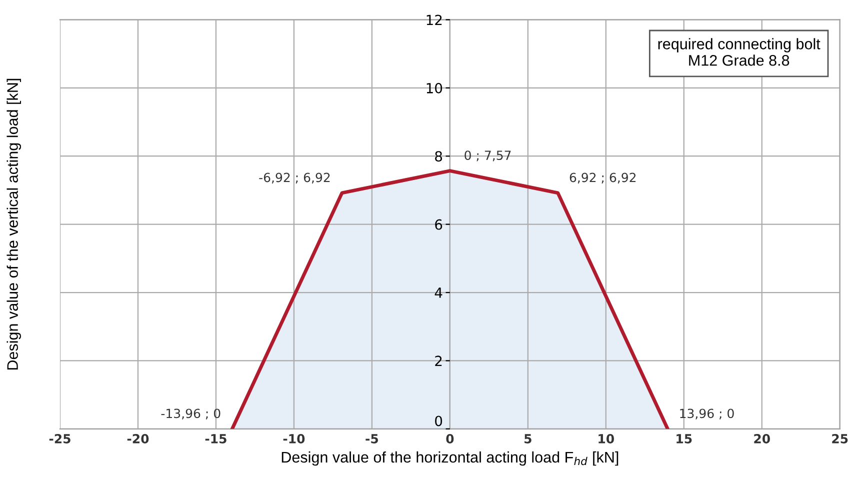  I want to click on x-tick-label: 15, so click(684, 439).